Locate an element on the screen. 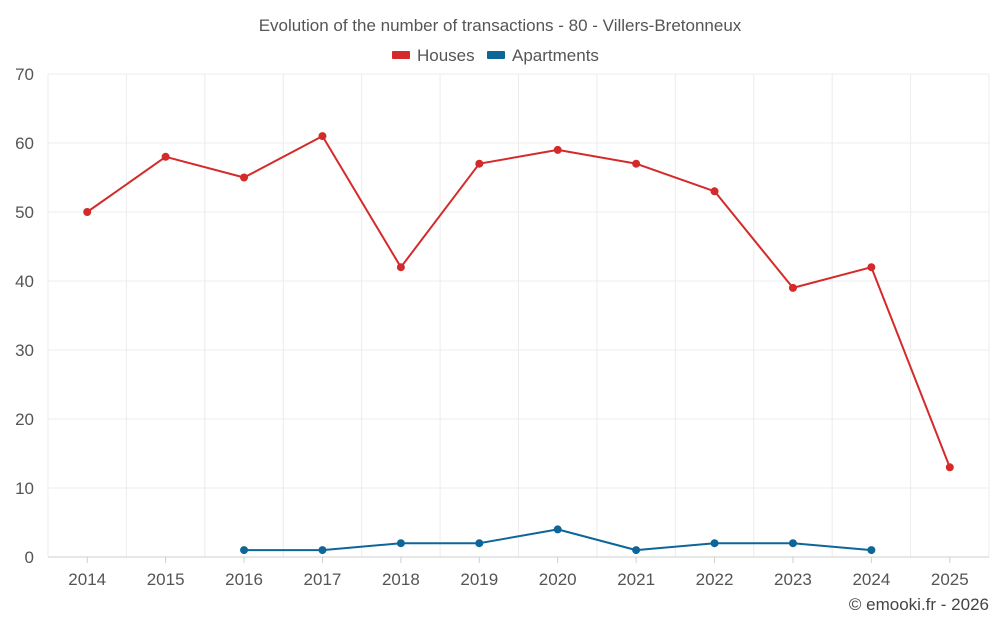 This screenshot has height=625, width=1000. series-apartments is located at coordinates (558, 540).